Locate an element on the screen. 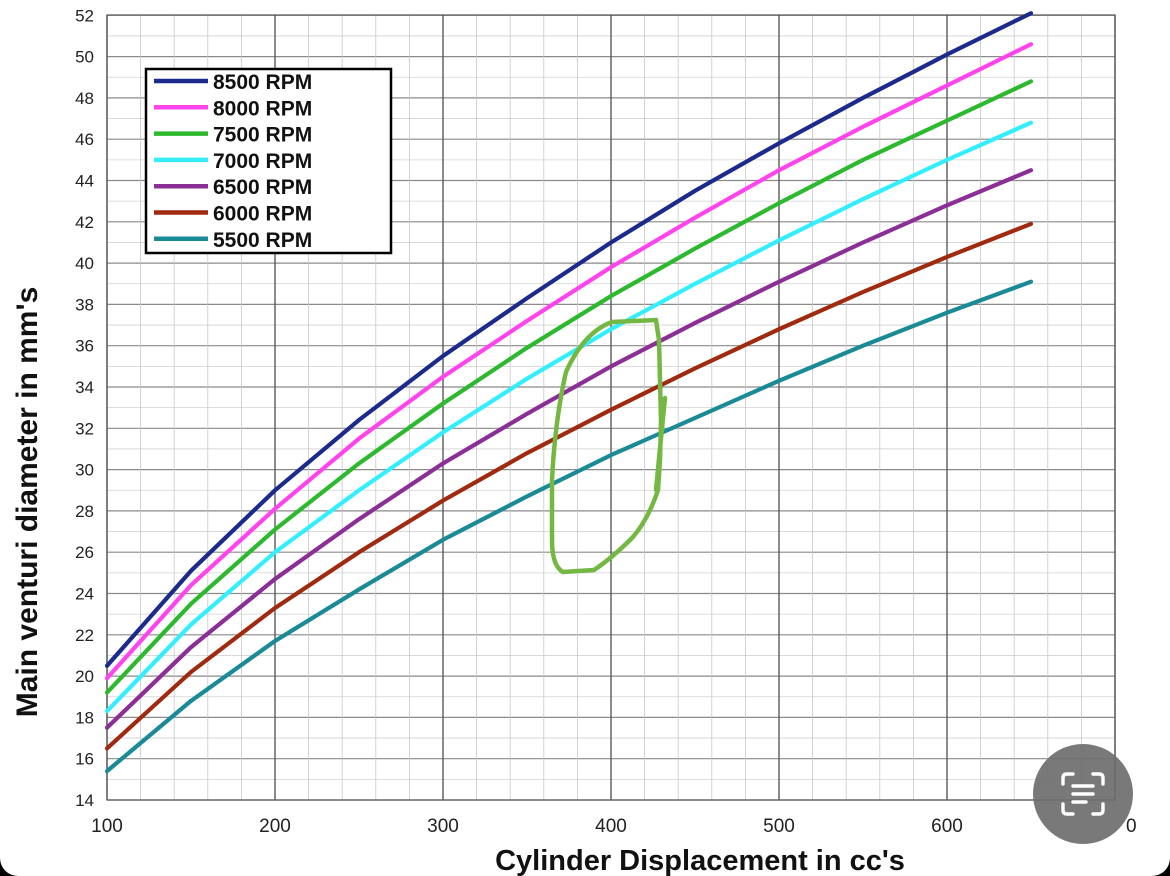  legend-label: 8500 RPM is located at coordinates (262, 82).